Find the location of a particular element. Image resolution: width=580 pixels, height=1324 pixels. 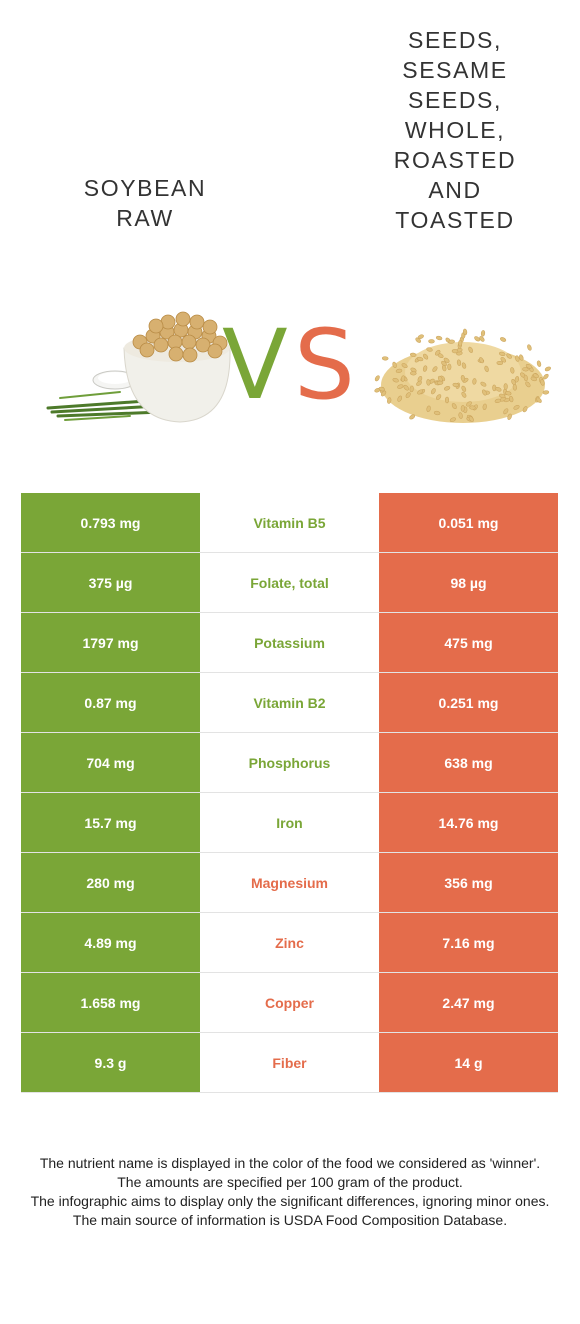

vs-logo: V S is located at coordinates (288, 363).